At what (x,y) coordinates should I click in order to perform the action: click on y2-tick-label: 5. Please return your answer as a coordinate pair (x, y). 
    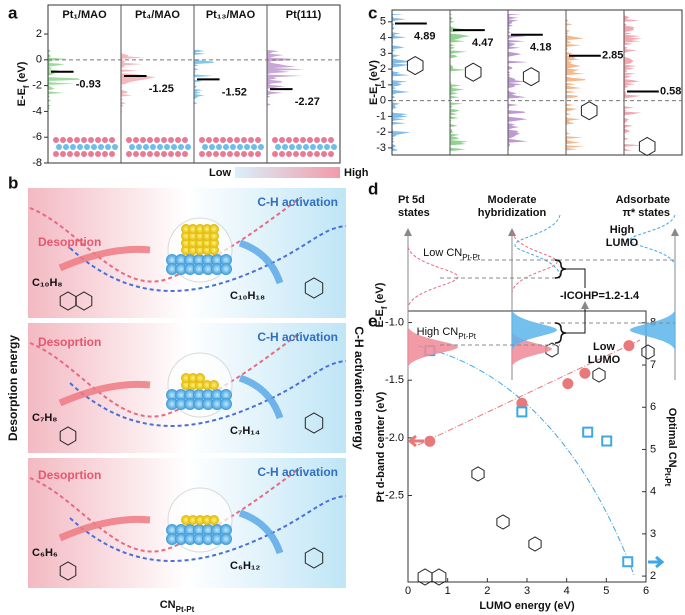
    Looking at the image, I should click on (653, 449).